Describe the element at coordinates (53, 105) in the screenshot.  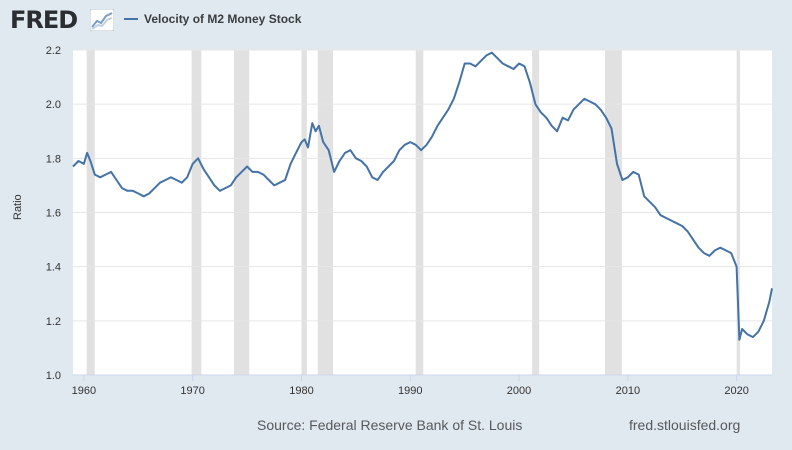
I see `y-tick-label: 2.0` at that location.